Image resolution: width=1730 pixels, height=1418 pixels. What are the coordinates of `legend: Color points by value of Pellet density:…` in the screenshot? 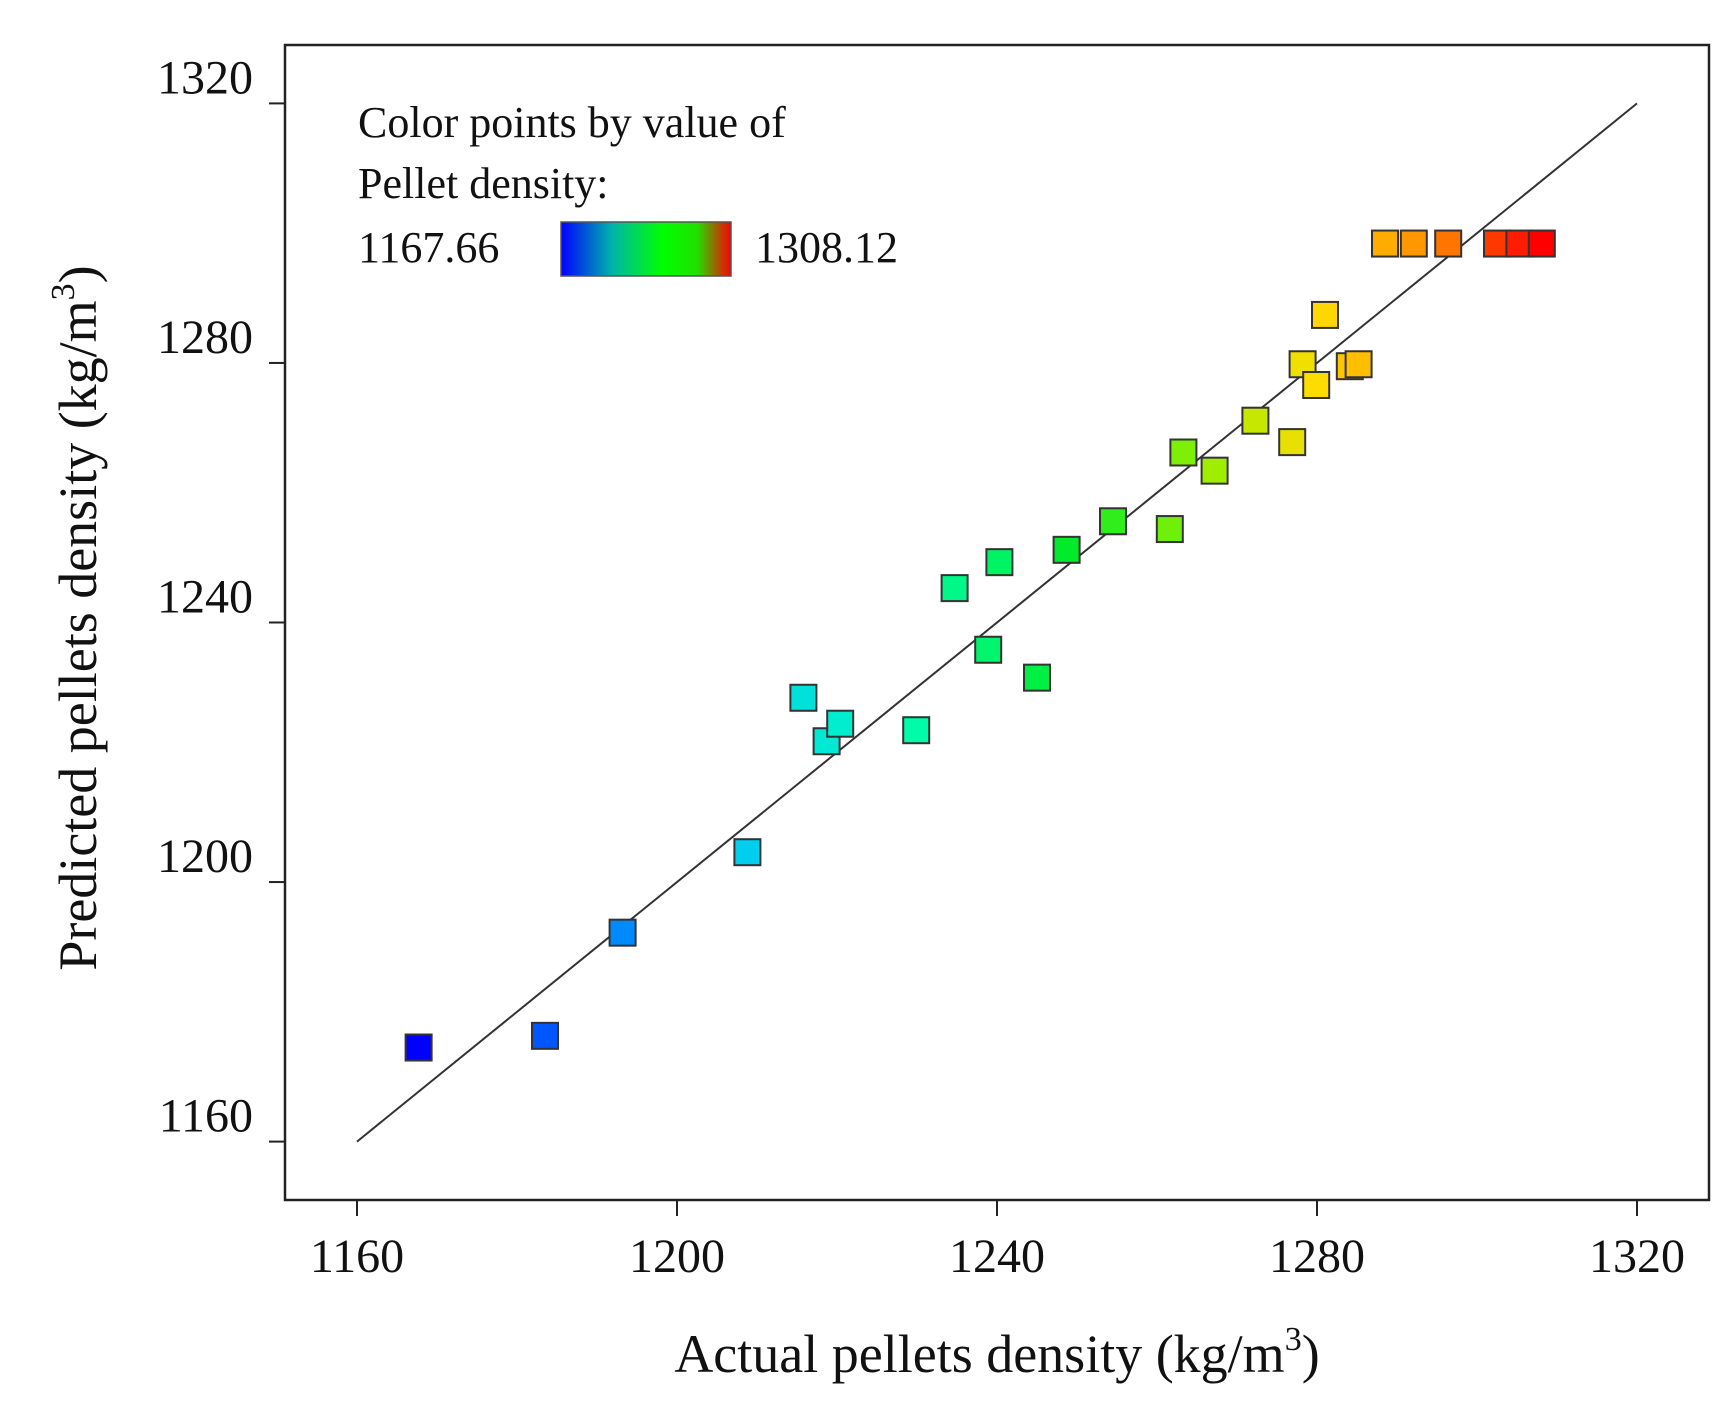 It's located at (628, 187).